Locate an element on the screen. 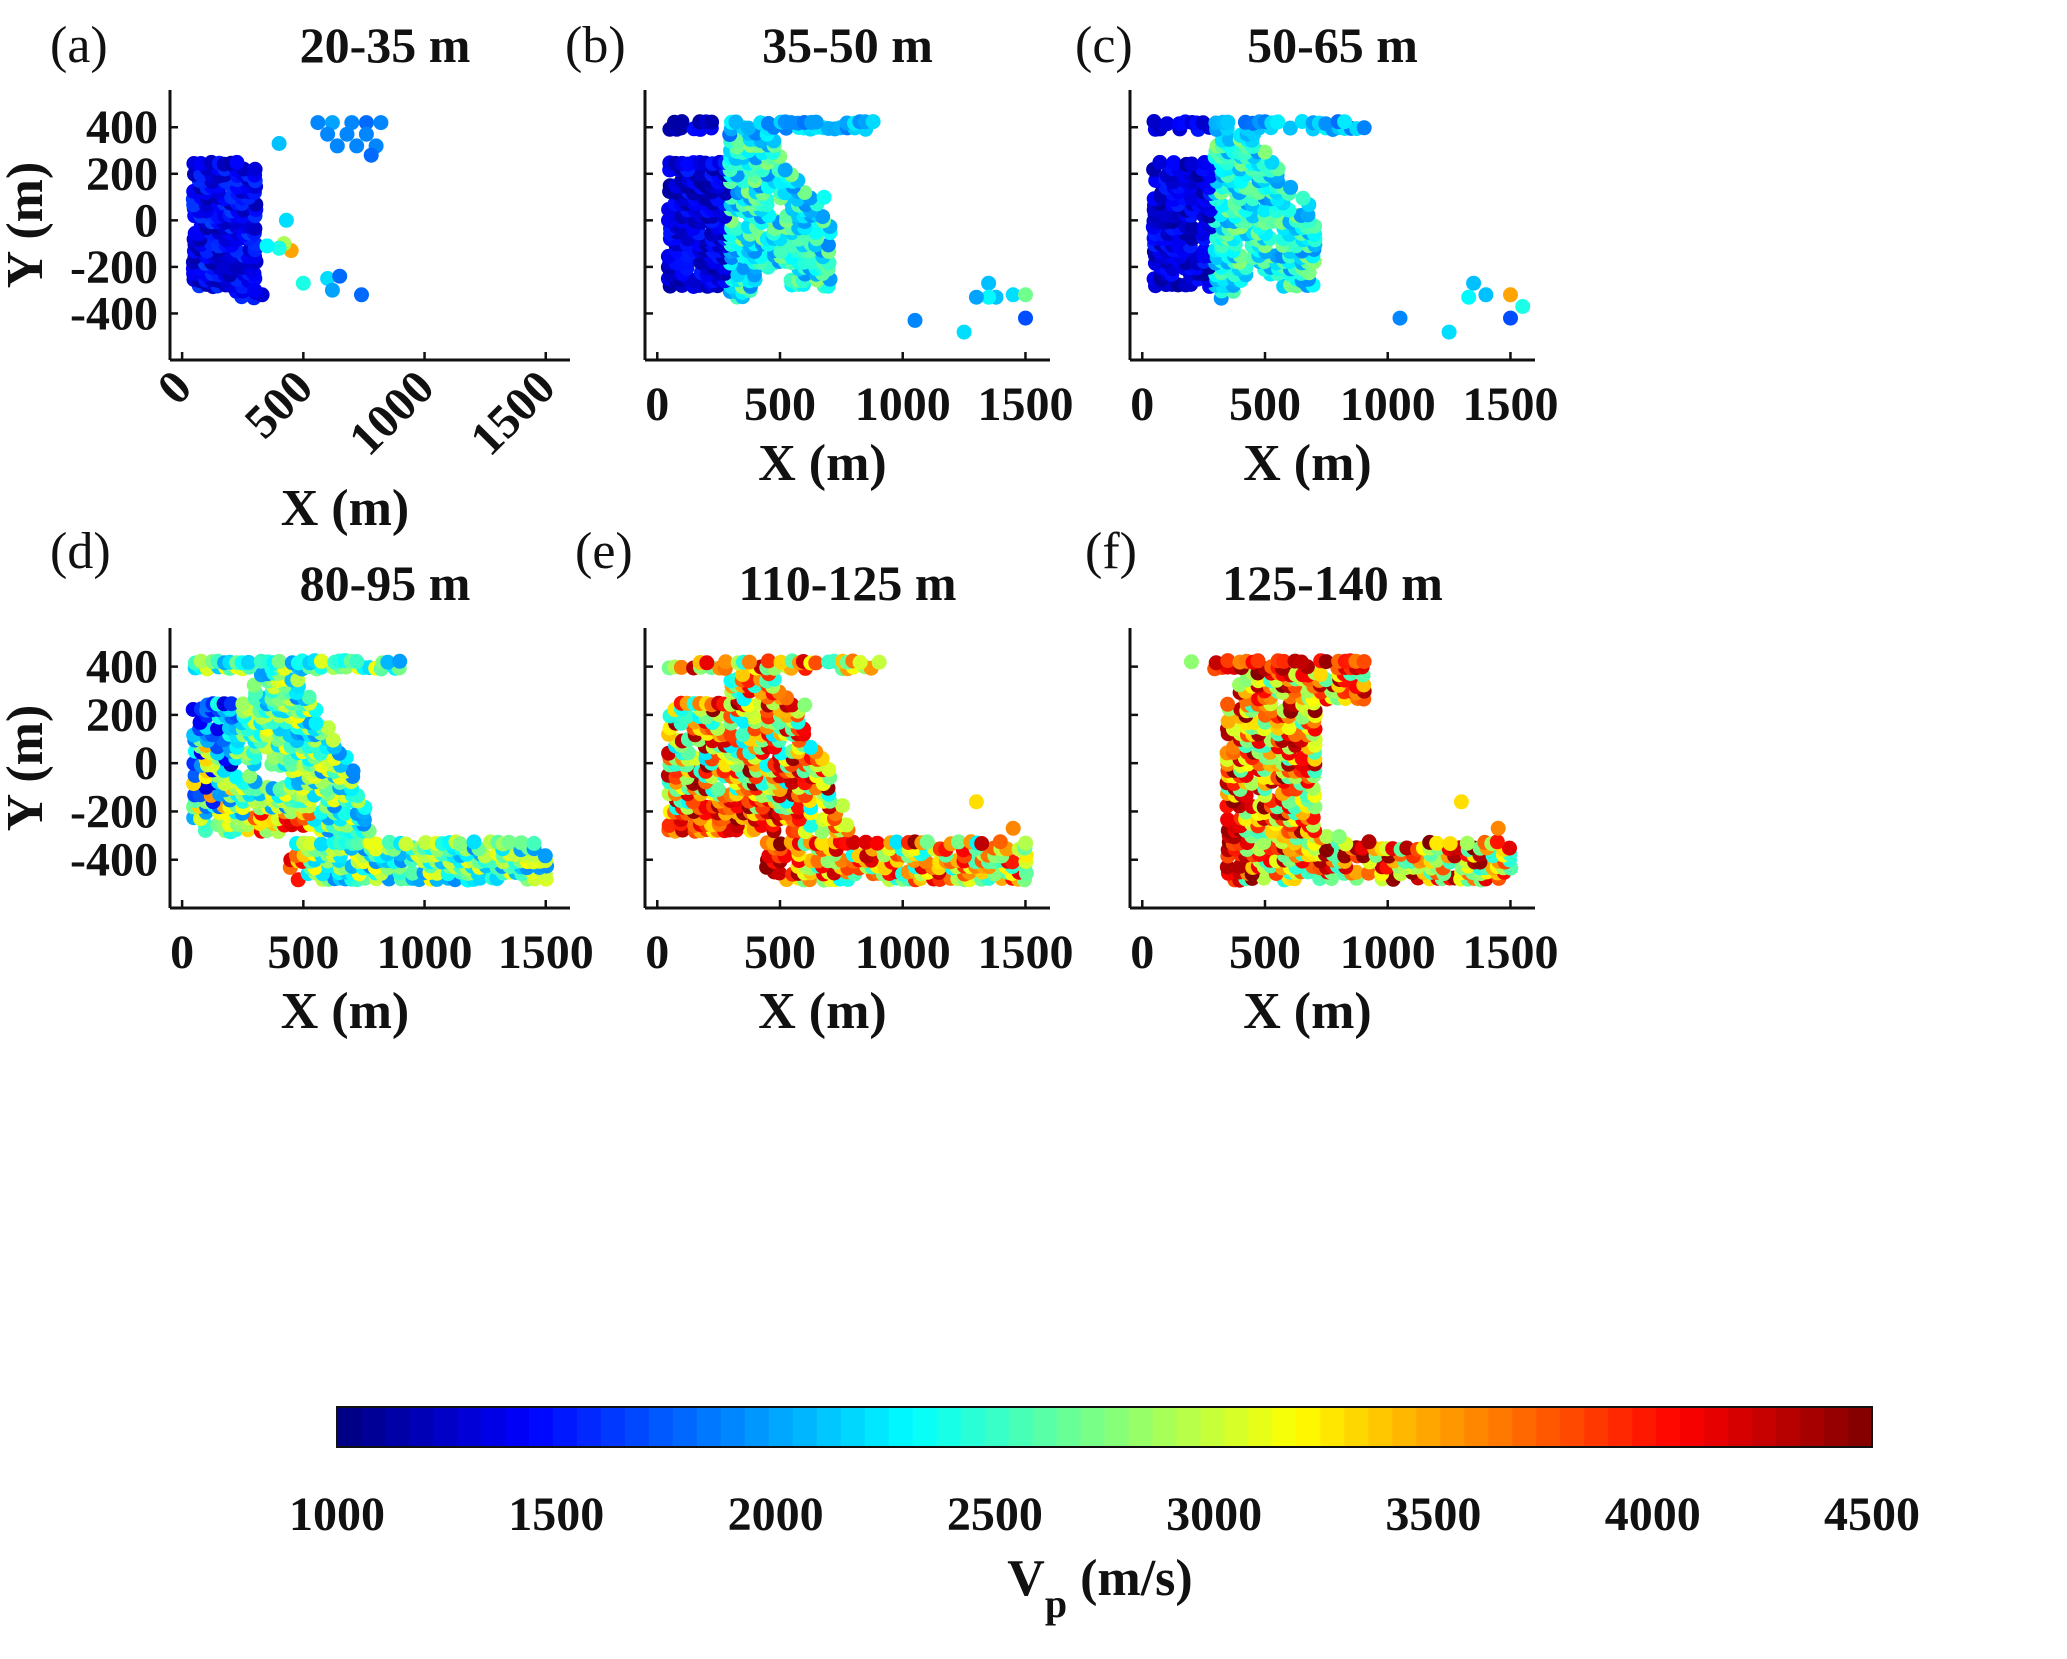  colorbar-frame is located at coordinates (1104, 1427).